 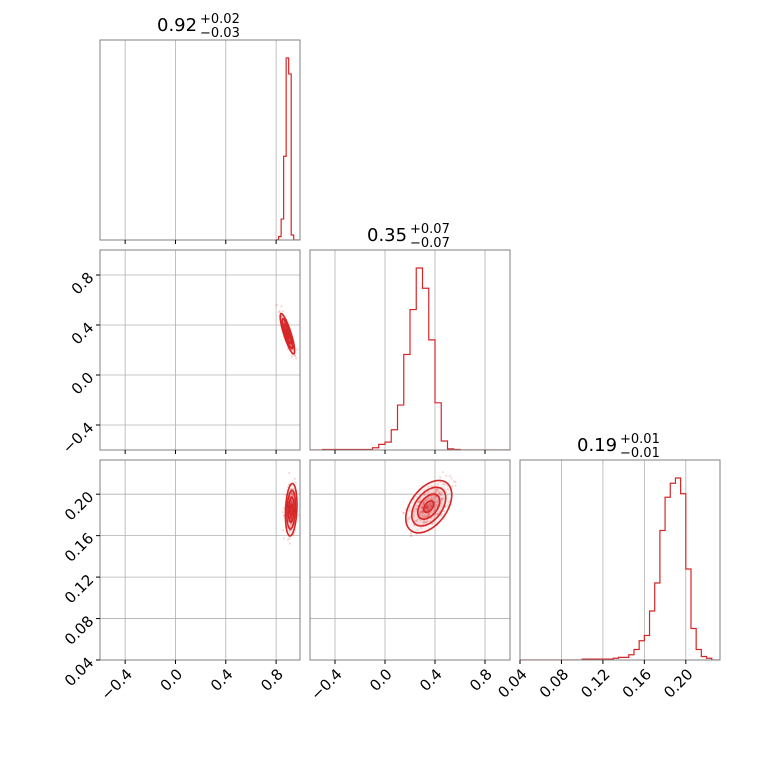 What do you see at coordinates (220, 19) in the screenshot?
I see `title-plus: +0.02` at bounding box center [220, 19].